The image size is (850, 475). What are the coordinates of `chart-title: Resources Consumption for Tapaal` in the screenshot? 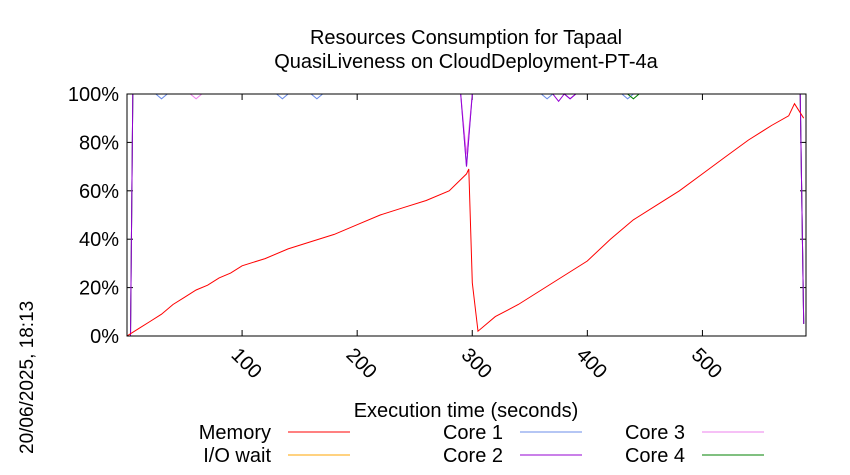 It's located at (466, 38).